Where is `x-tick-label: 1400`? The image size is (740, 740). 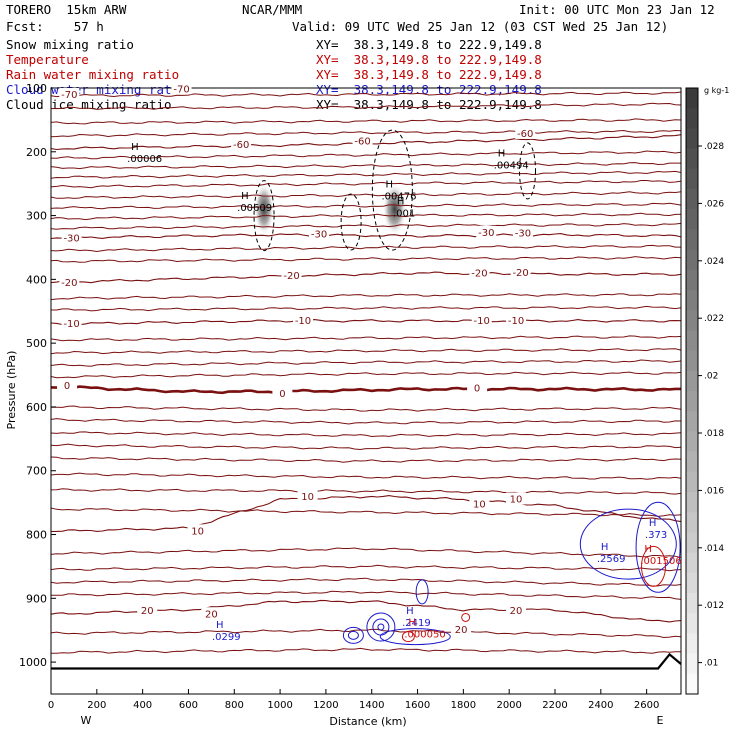 x-tick-label: 1400 is located at coordinates (371, 705).